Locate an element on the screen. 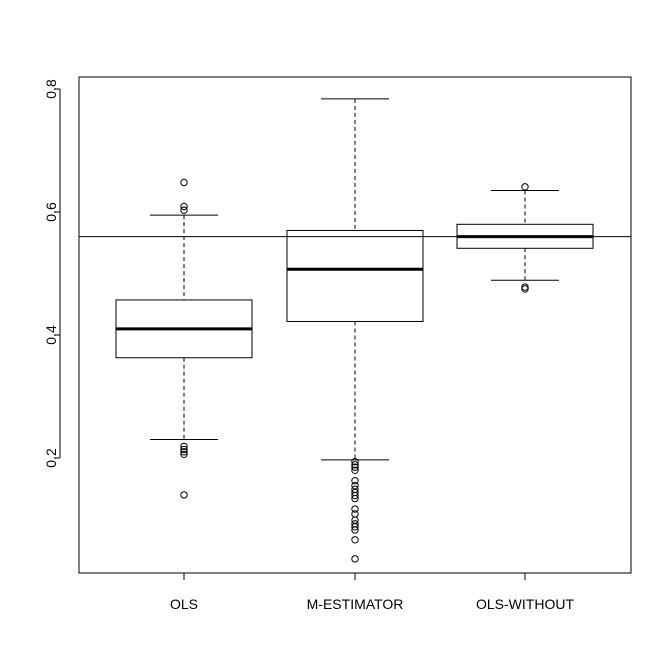 This screenshot has width=672, height=671. y-tick-label: 0.2 is located at coordinates (51, 458).